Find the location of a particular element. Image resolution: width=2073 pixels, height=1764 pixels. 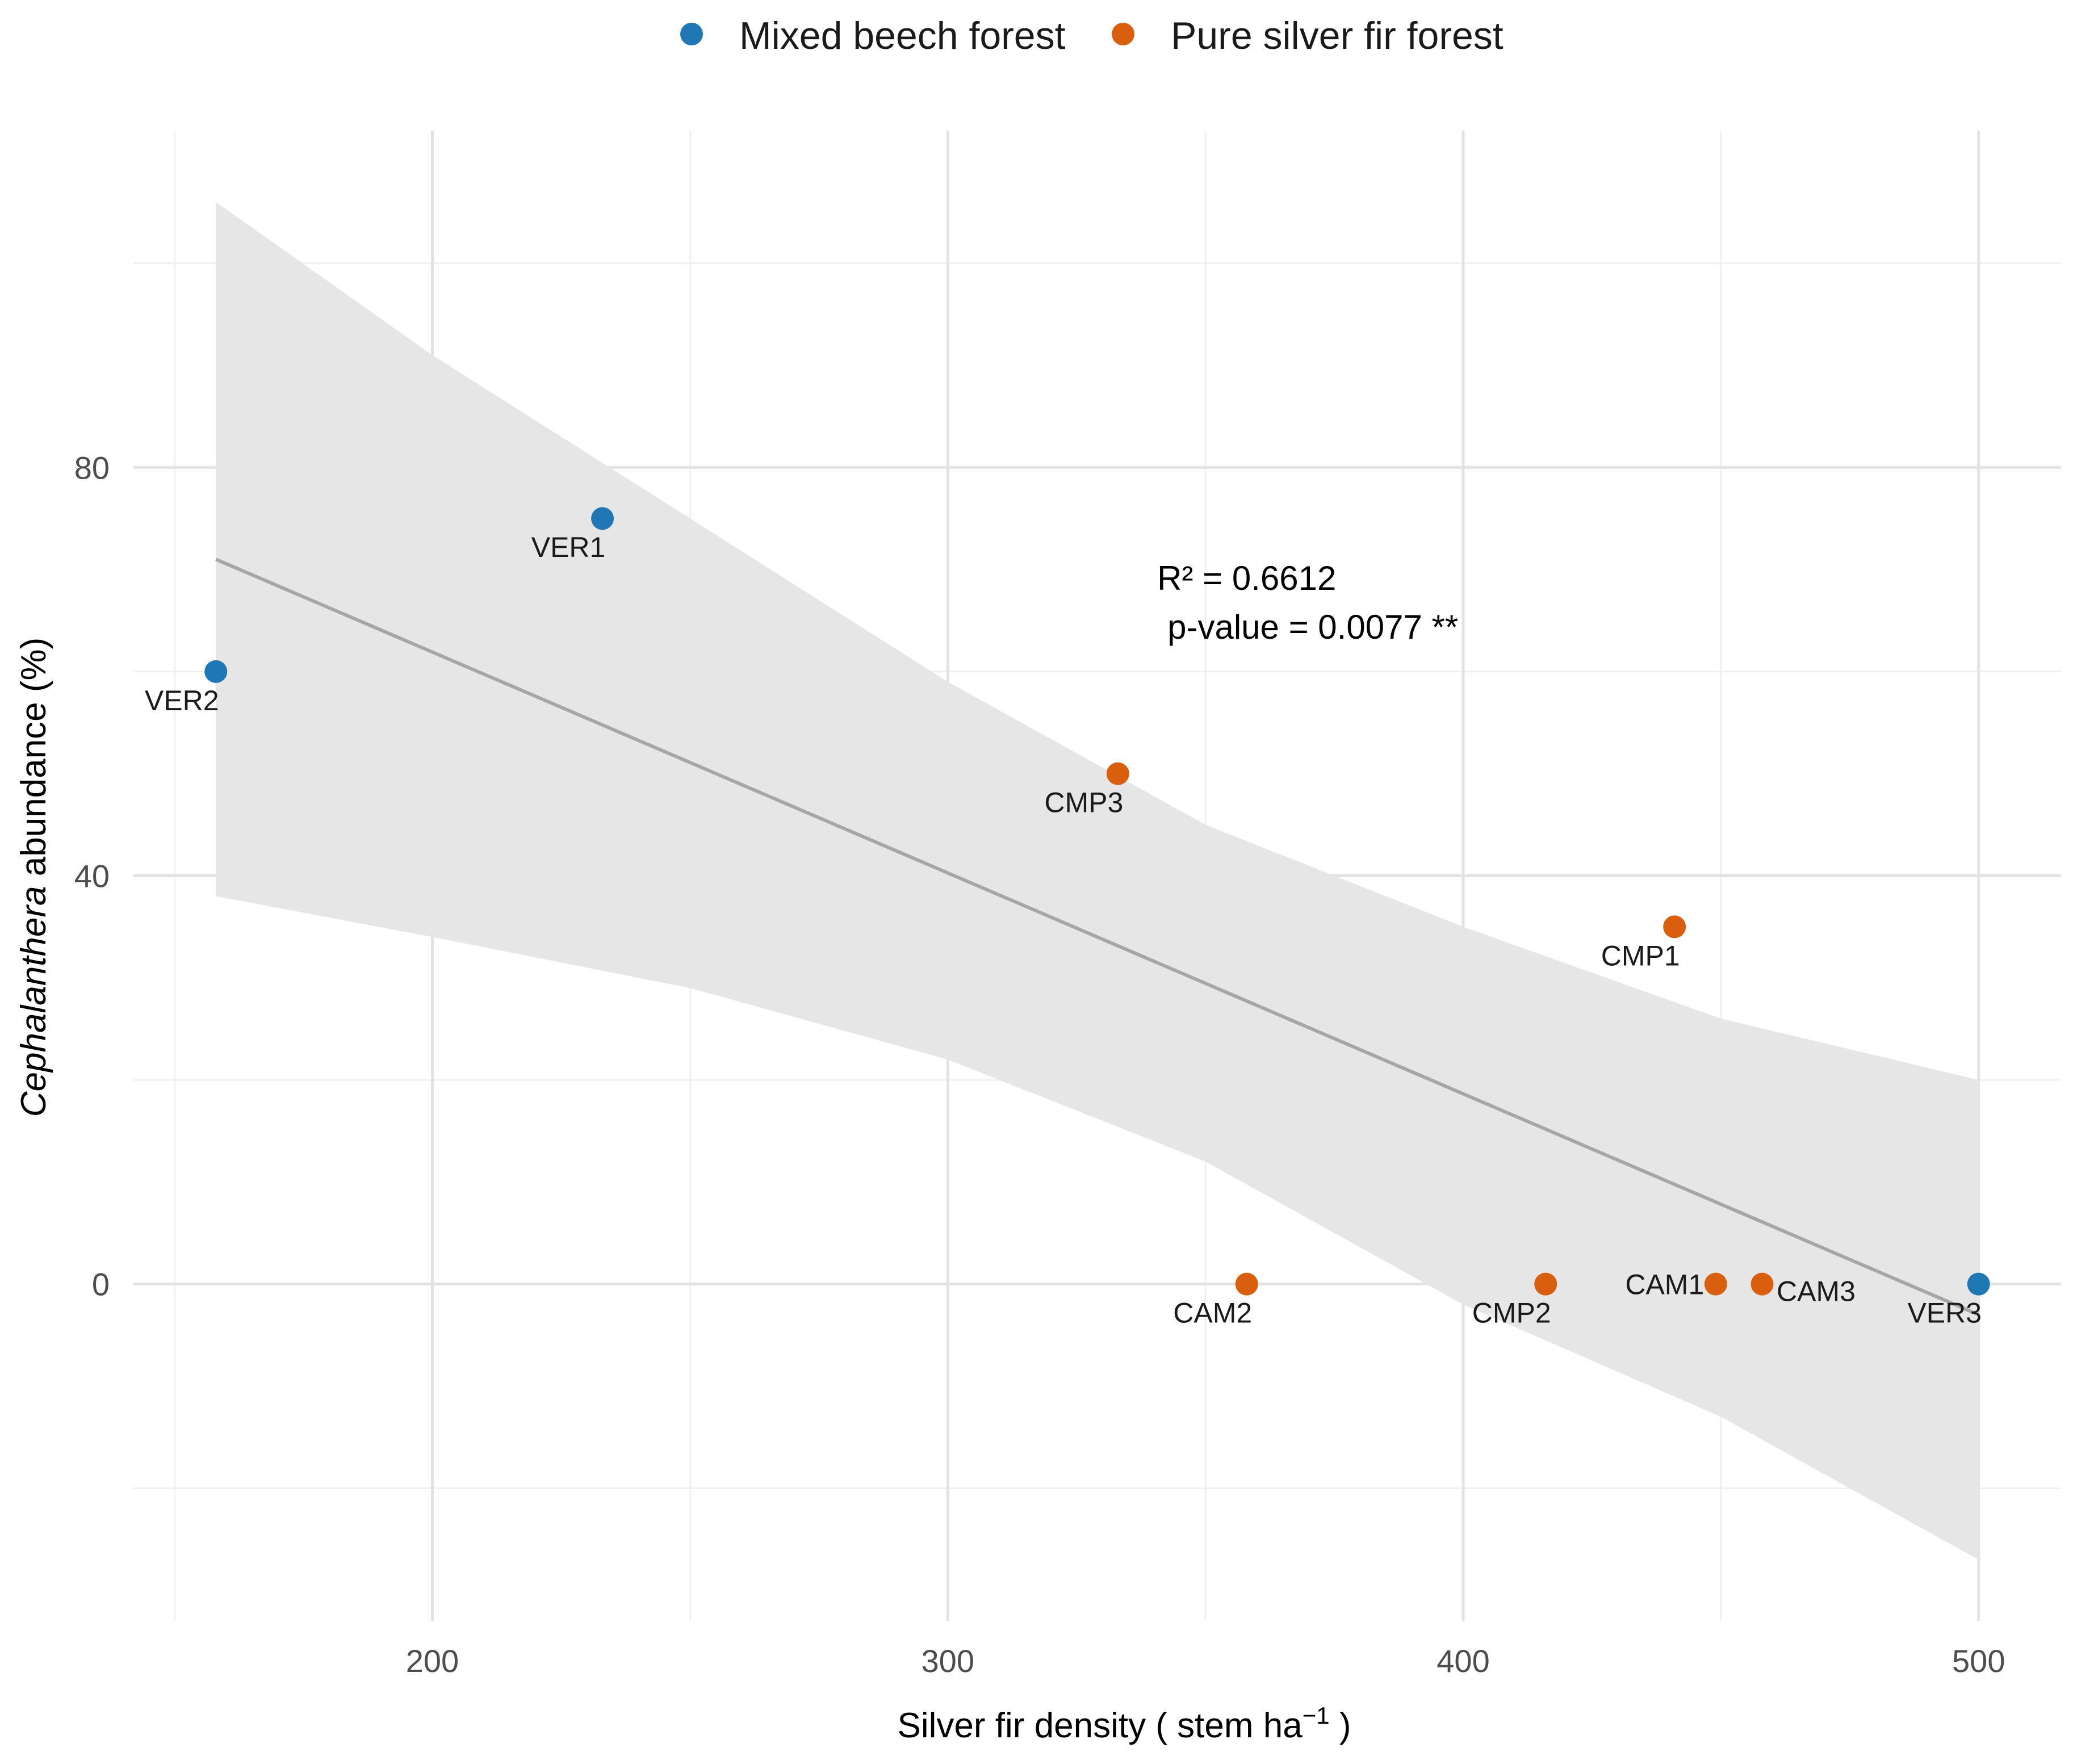

p-value-label: p-value = 0.0077 ** is located at coordinates (1312, 627).